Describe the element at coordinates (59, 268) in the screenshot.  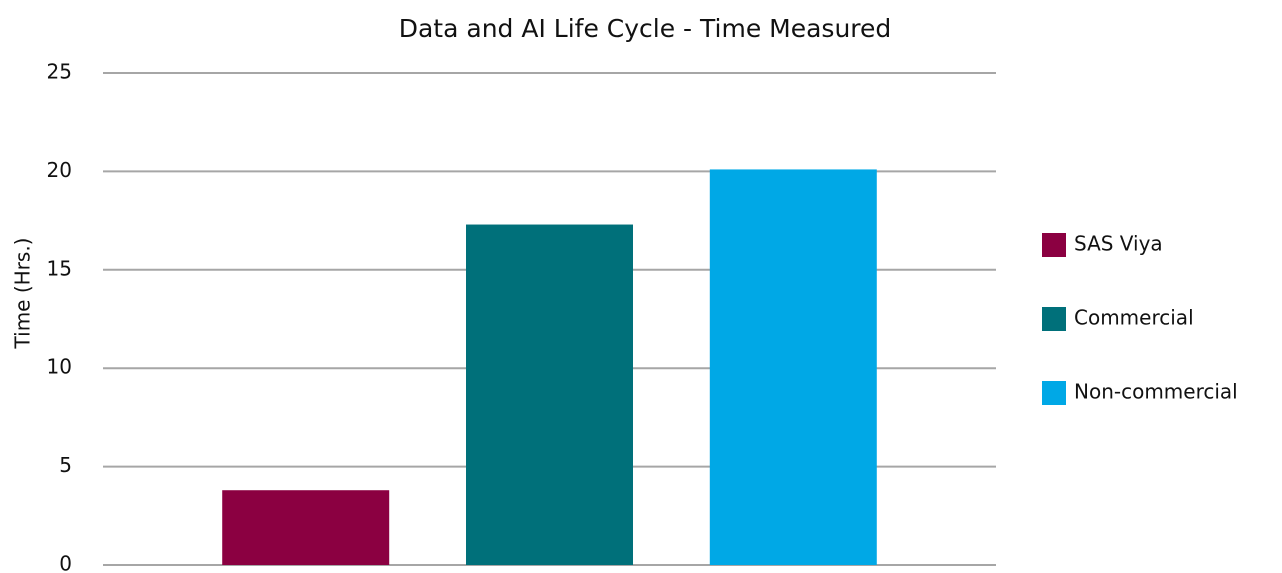
I see `y-tick-label: 15` at that location.